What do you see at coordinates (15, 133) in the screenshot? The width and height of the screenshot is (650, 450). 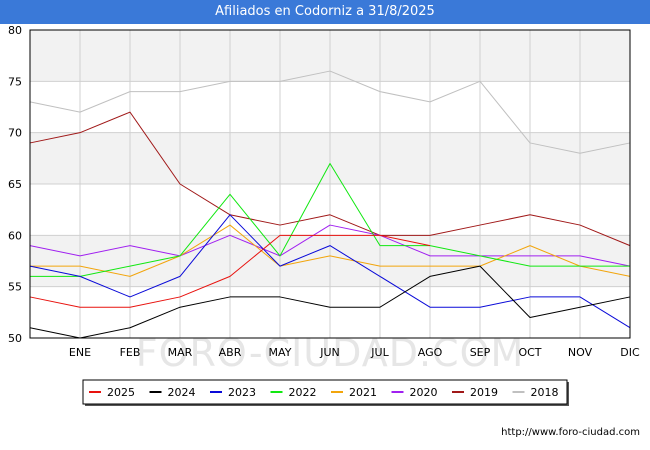 I see `y-tick-label: 70` at bounding box center [15, 133].